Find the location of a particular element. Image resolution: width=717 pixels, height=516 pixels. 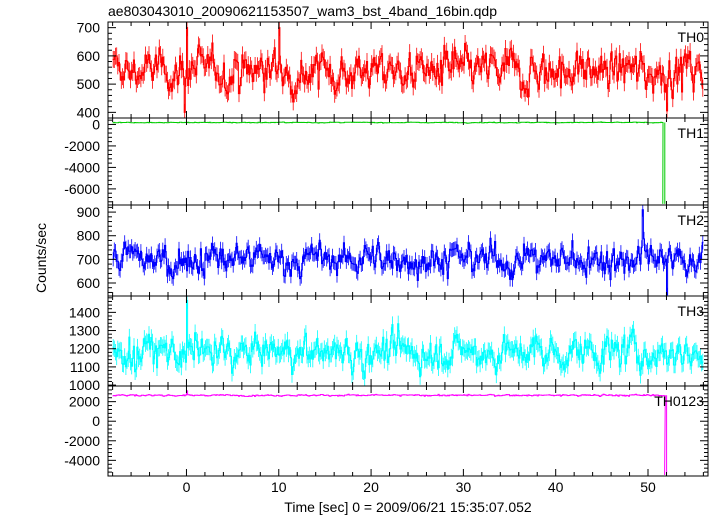

series-th3 is located at coordinates (408, 339).